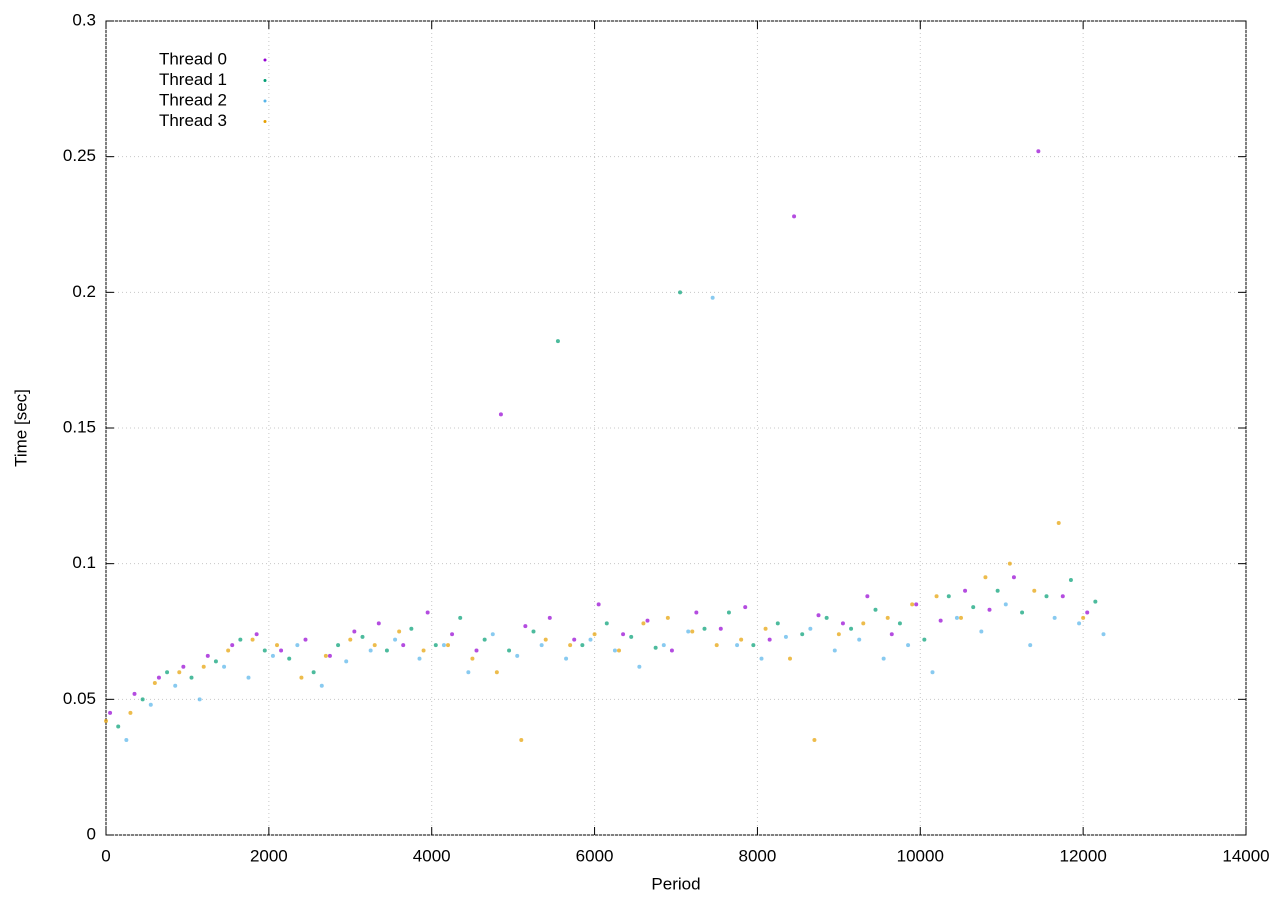 This screenshot has height=901, width=1280. I want to click on y-tick-label: 0.15, so click(79, 426).